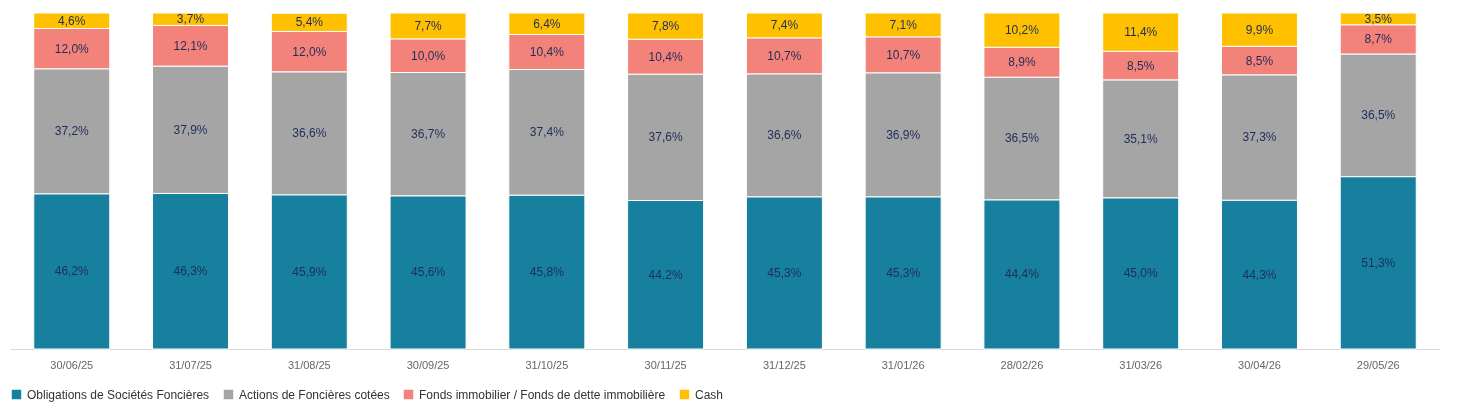  Describe the element at coordinates (1259, 29) in the screenshot. I see `data-label: 9,9%` at that location.